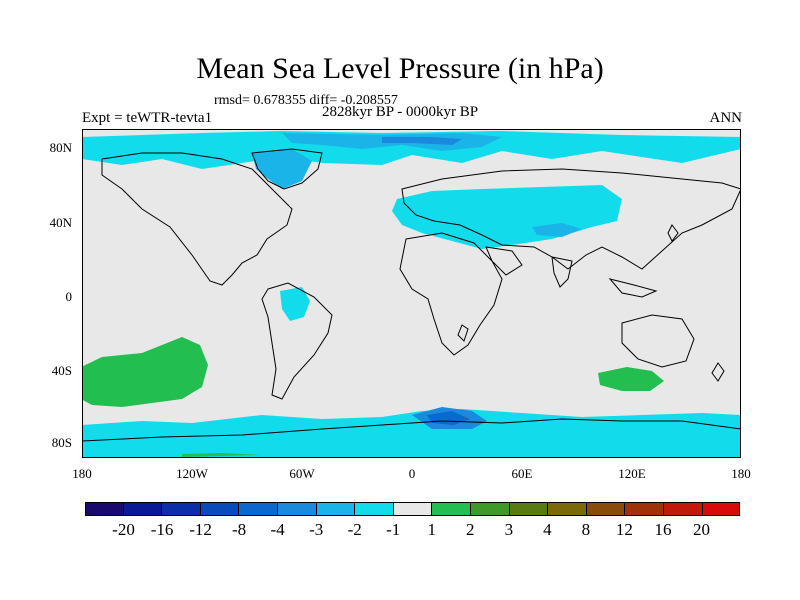 This screenshot has height=600, width=800. Describe the element at coordinates (61, 370) in the screenshot. I see `lat-tick-40s: 40S` at that location.